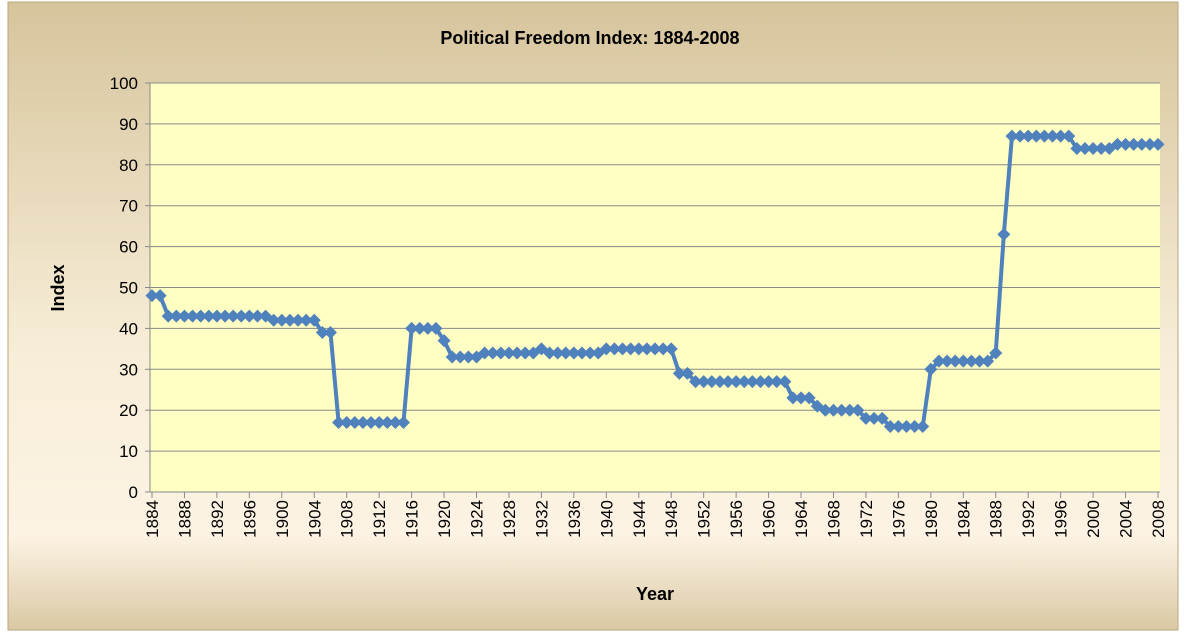 This screenshot has height=636, width=1186. Describe the element at coordinates (996, 519) in the screenshot. I see `x-tick-label: 1988` at that location.